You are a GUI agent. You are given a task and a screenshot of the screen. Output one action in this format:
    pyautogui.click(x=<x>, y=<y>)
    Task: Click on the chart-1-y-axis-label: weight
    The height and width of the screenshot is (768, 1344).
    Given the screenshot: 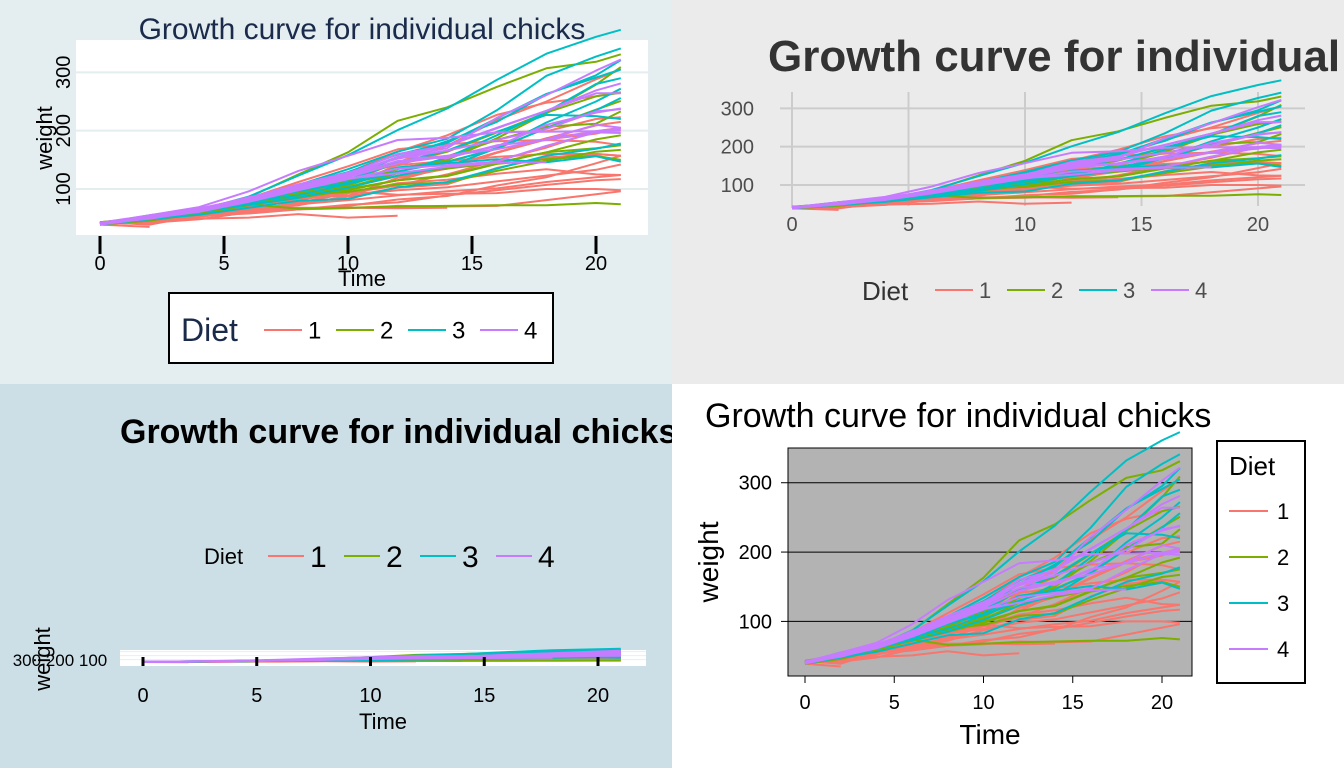 What is the action you would take?
    pyautogui.click(x=44, y=138)
    